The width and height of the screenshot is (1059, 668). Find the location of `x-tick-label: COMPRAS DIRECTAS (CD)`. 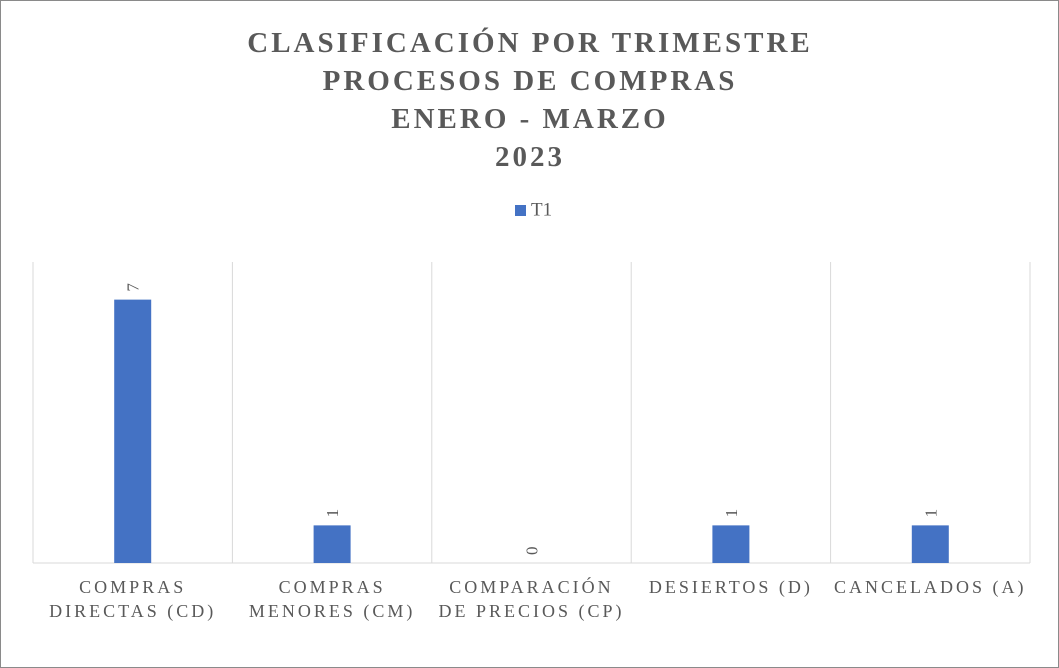

x-tick-label: COMPRAS DIRECTAS (CD) is located at coordinates (133, 599).